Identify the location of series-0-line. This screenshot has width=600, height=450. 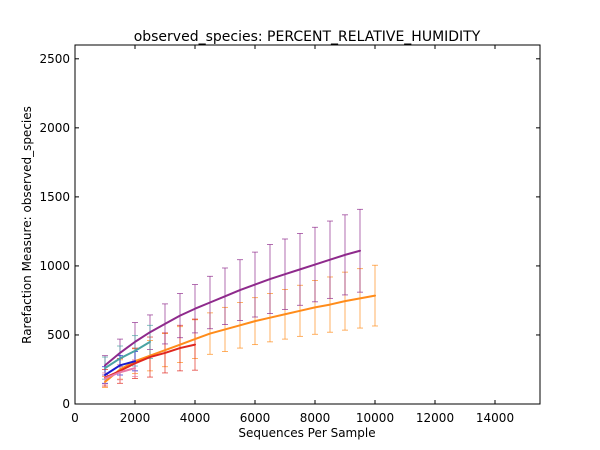
(240, 338).